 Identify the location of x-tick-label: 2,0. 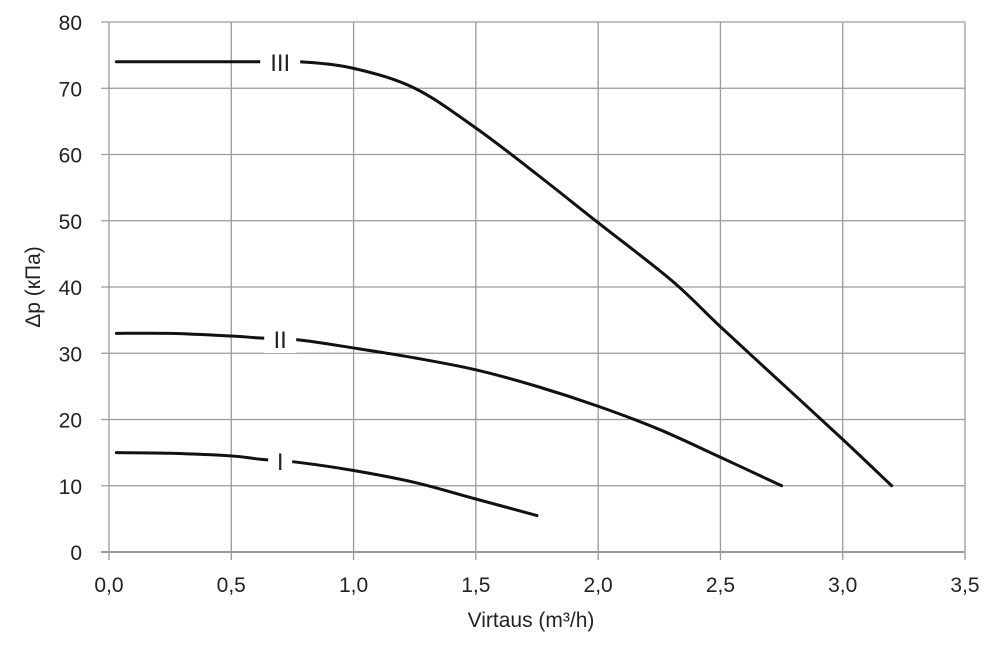
(598, 585).